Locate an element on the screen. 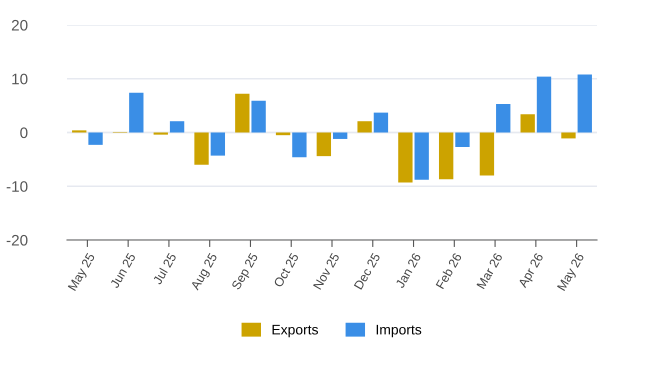 The width and height of the screenshot is (650, 365). x-tick-label: Apr 26 is located at coordinates (532, 271).